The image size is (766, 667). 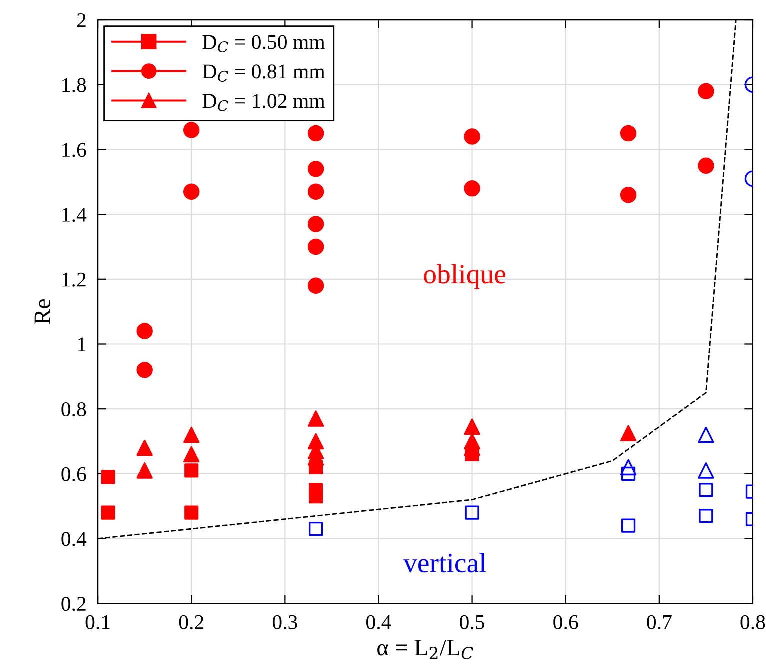 I want to click on annotation: oblique, so click(x=465, y=277).